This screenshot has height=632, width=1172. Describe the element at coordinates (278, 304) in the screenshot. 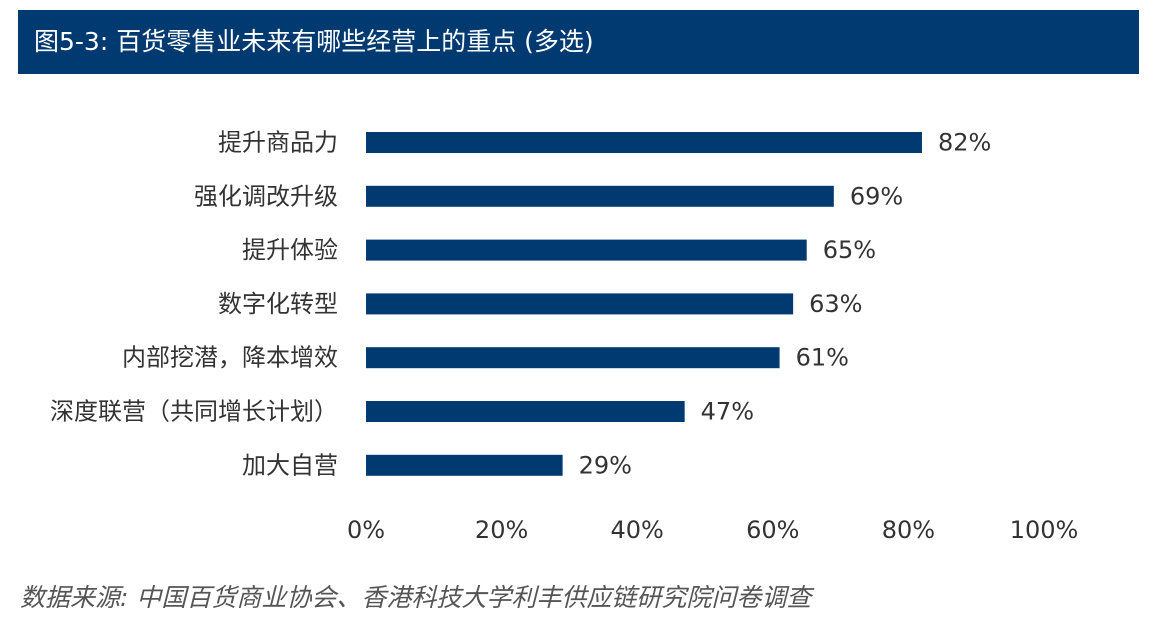

I see `category-label: 数字化转型` at that location.